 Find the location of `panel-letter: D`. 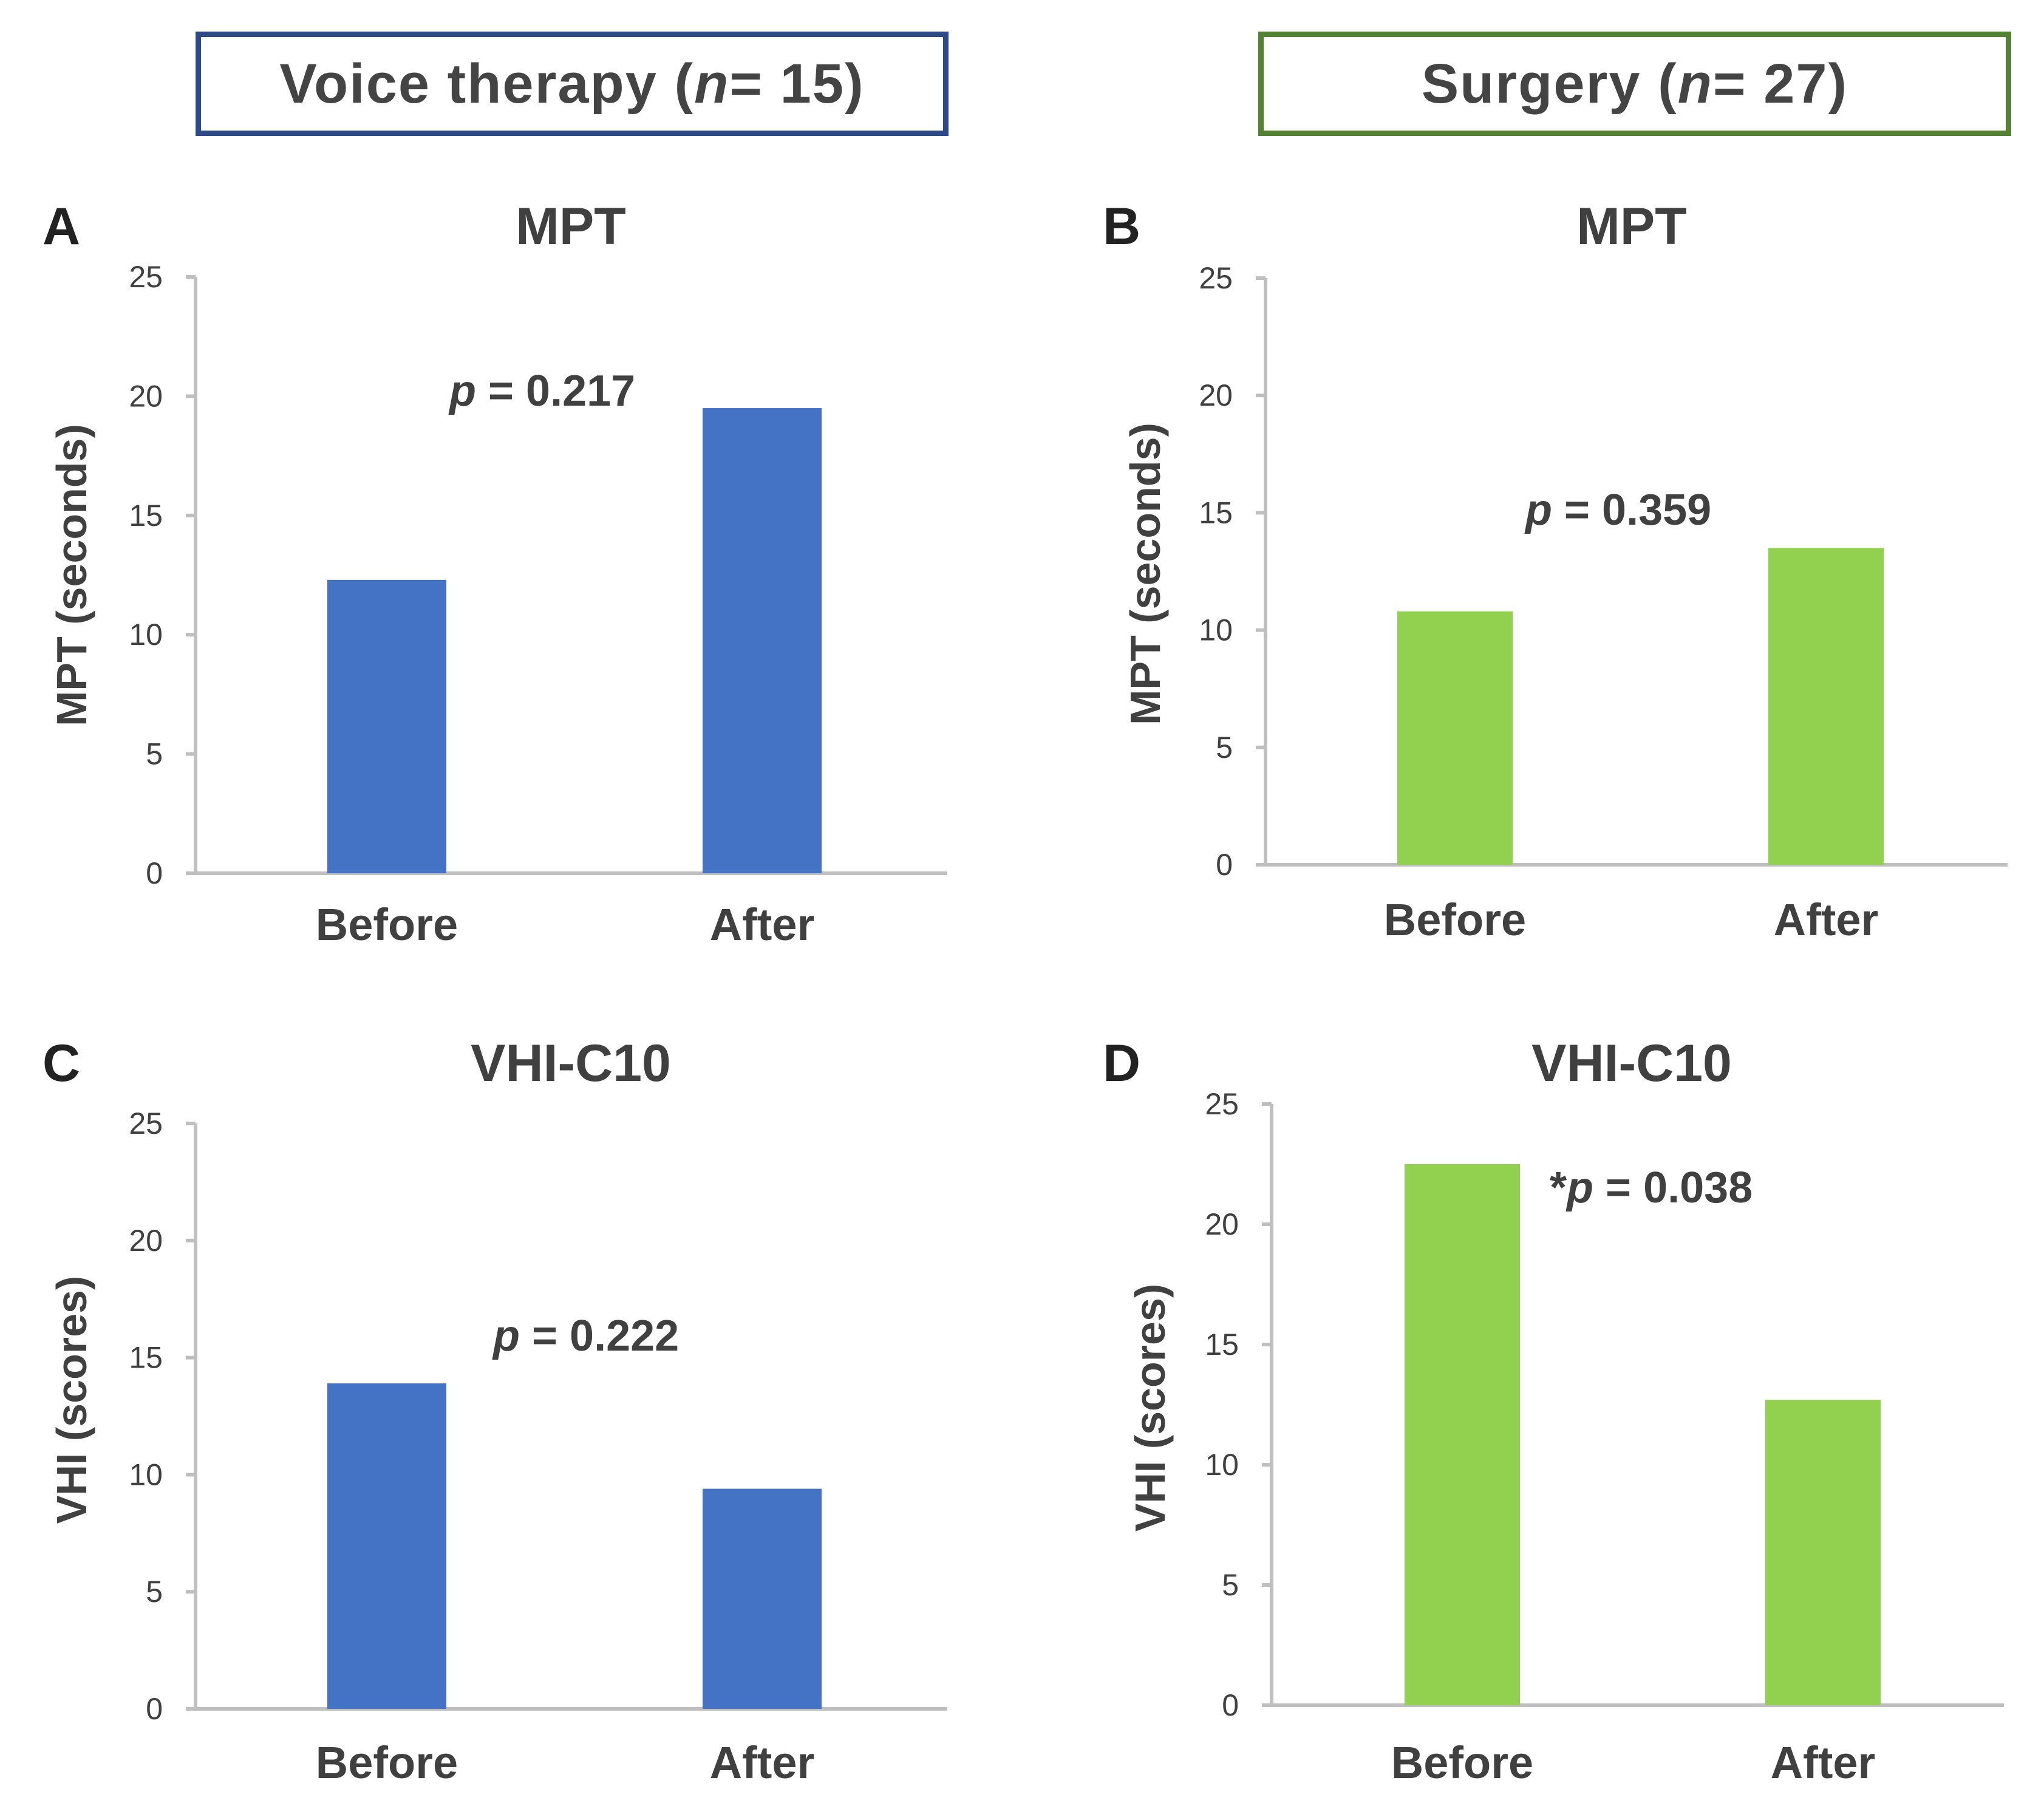

panel-letter: D is located at coordinates (1121, 1063).